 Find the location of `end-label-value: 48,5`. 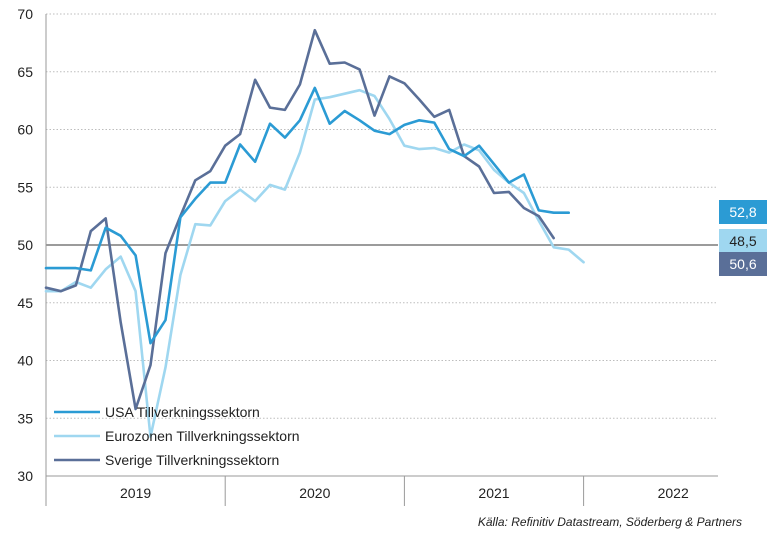

end-label-value: 48,5 is located at coordinates (742, 241).